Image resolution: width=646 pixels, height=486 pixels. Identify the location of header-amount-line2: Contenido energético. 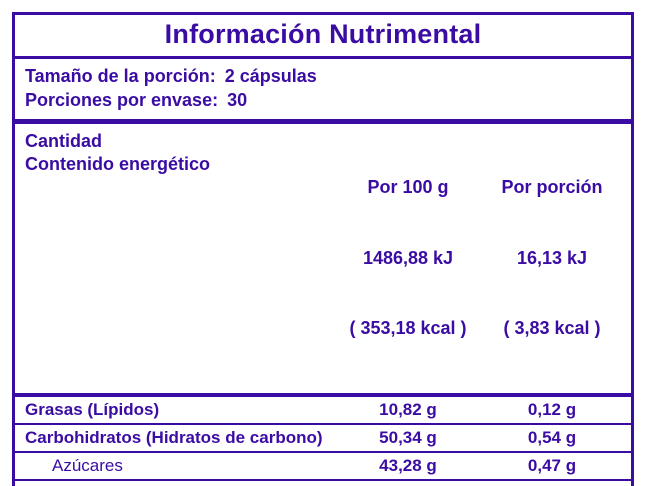
(118, 163).